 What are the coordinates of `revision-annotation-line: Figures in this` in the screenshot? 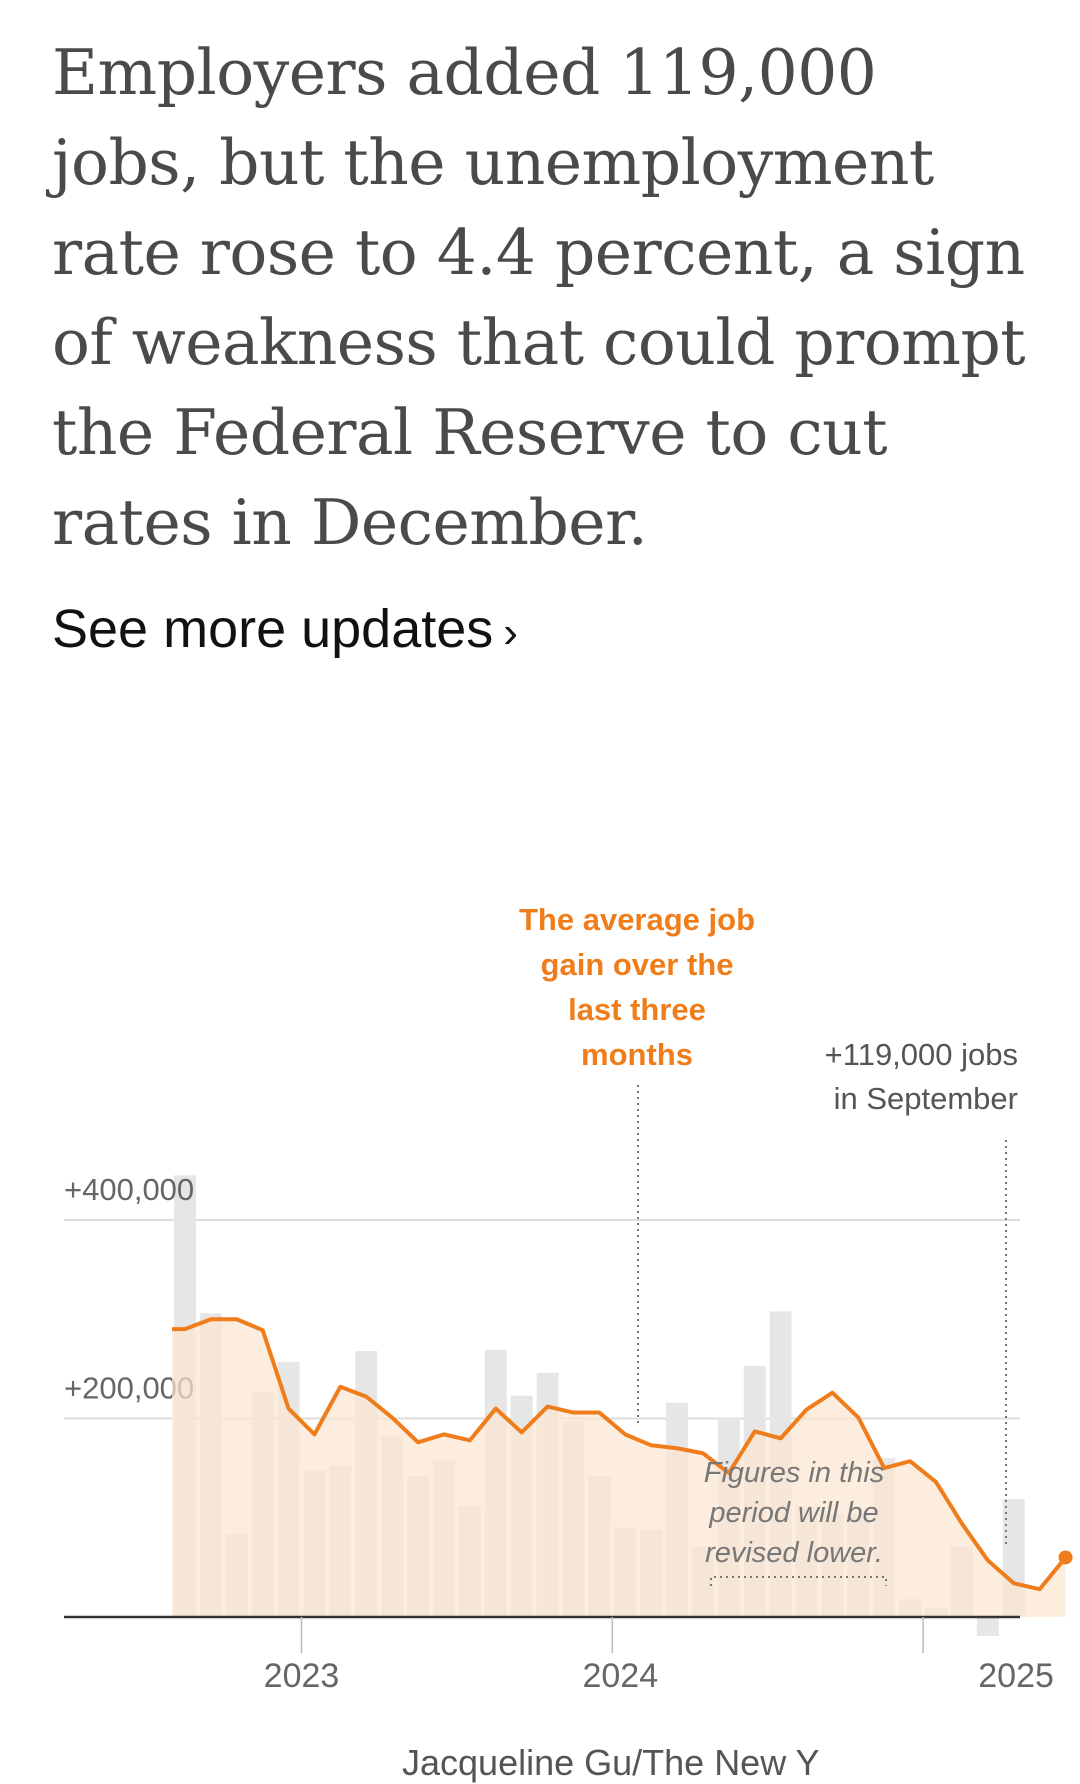 It's located at (794, 1473).